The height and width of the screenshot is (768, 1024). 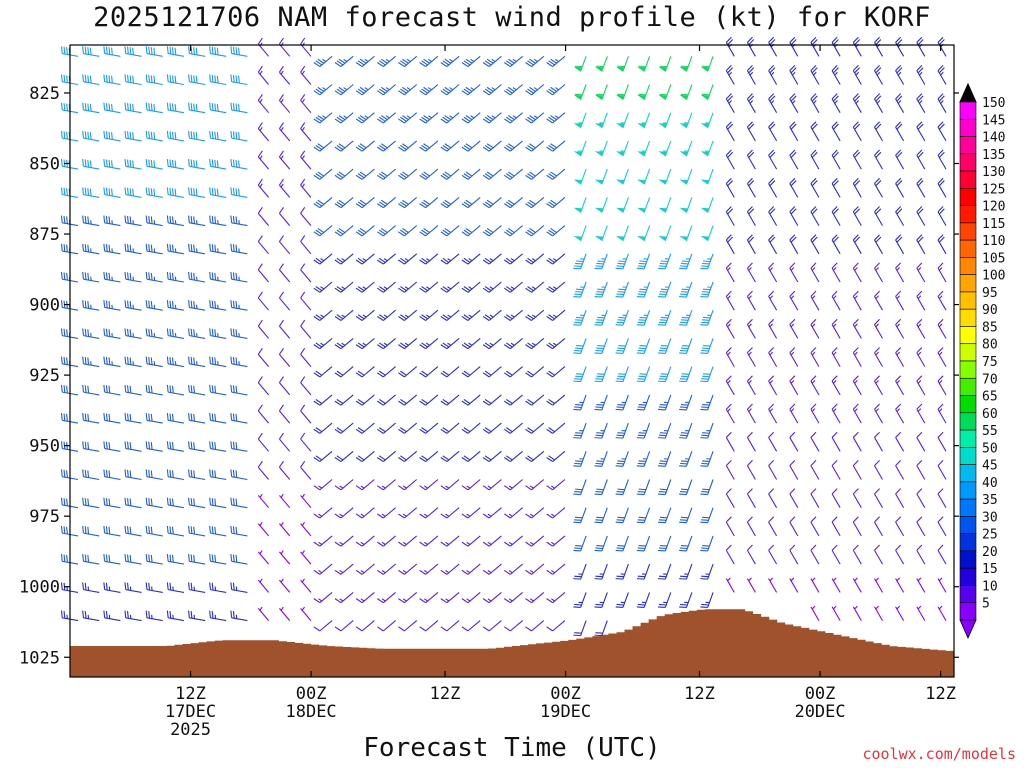 What do you see at coordinates (939, 754) in the screenshot?
I see `credit-link: coolwx.com/models` at bounding box center [939, 754].